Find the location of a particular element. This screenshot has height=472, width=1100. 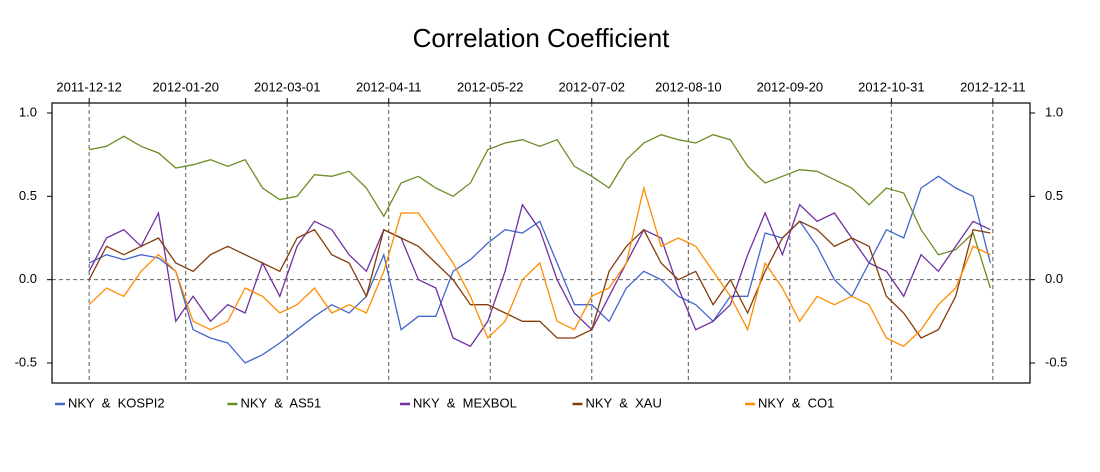

legend-label: NKY & AS51 is located at coordinates (281, 402).